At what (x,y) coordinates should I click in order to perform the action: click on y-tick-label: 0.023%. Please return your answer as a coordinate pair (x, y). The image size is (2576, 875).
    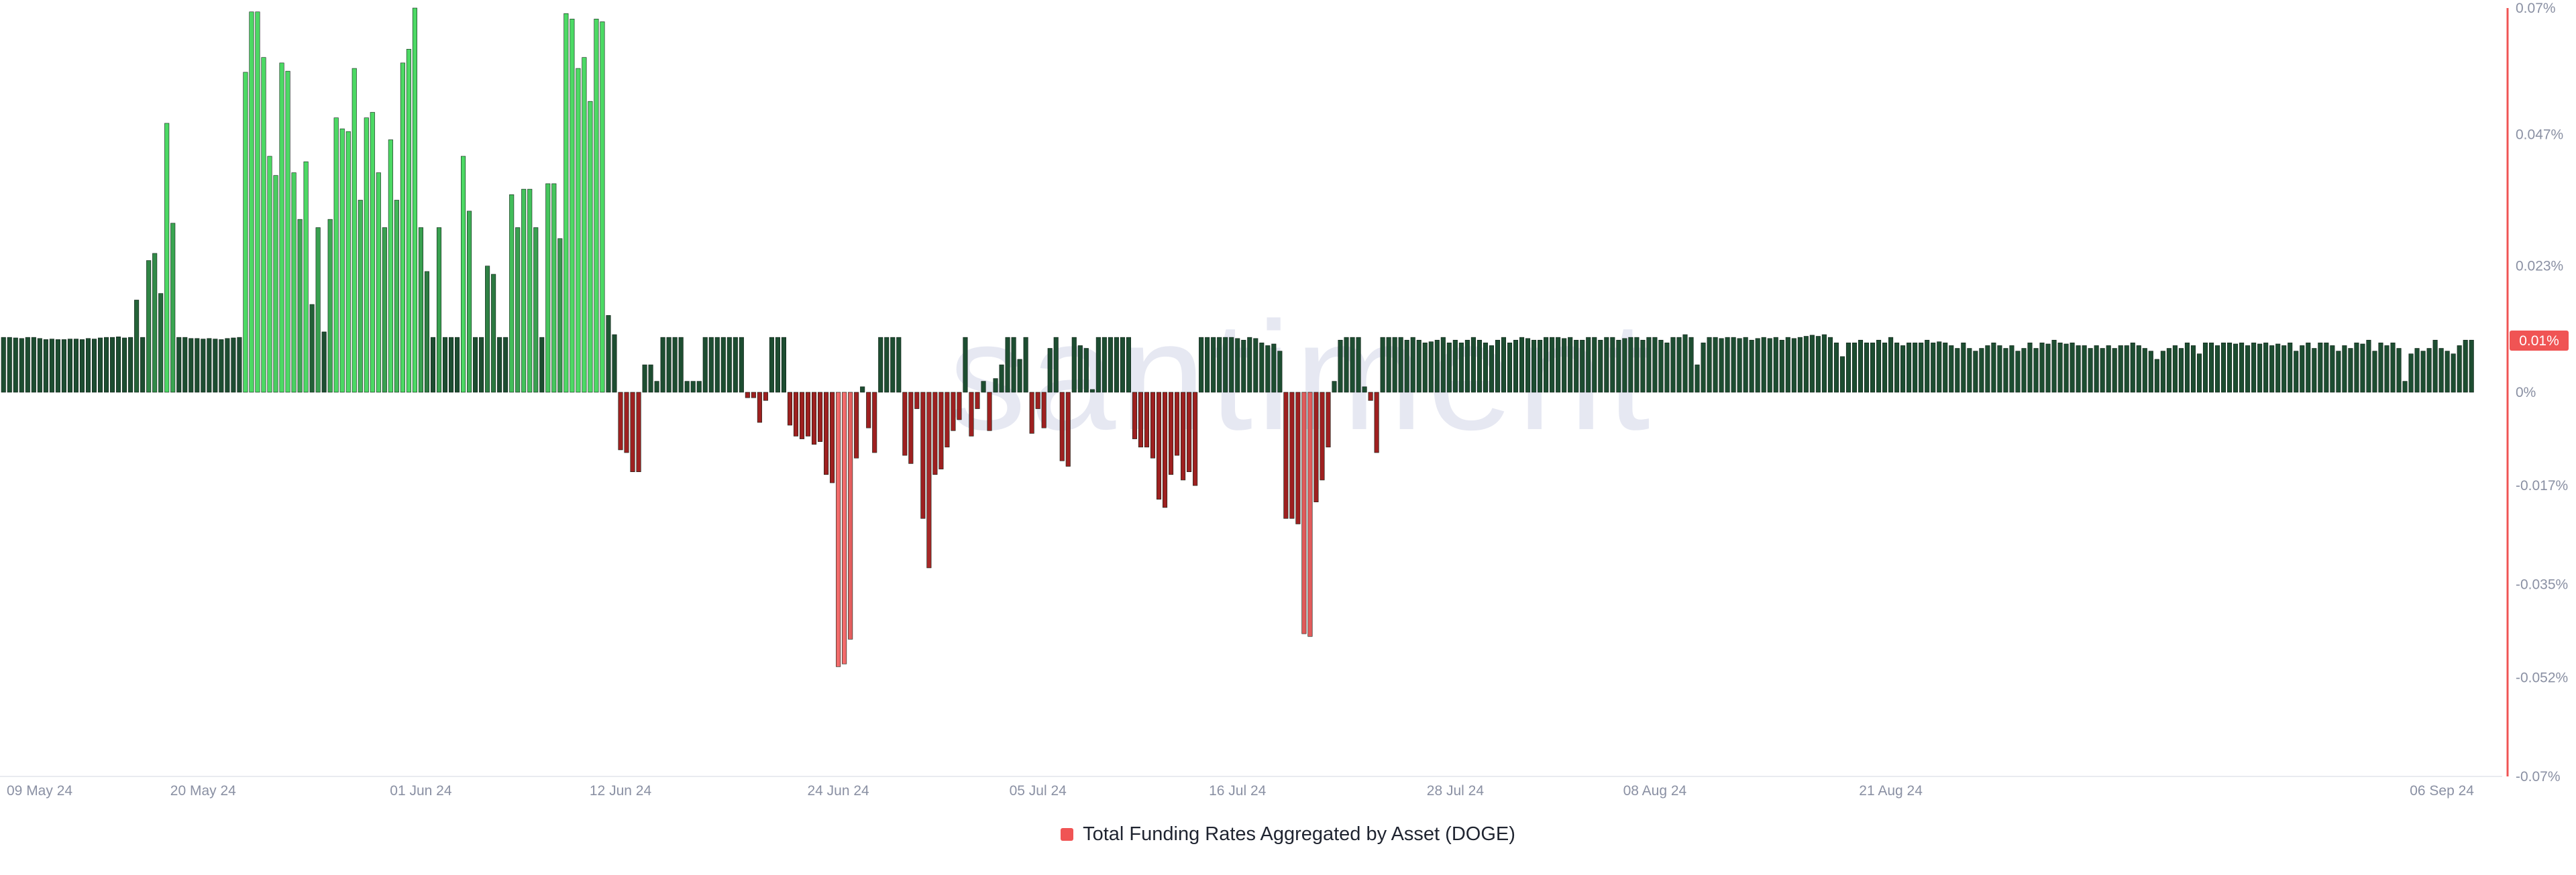
    Looking at the image, I should click on (2539, 266).